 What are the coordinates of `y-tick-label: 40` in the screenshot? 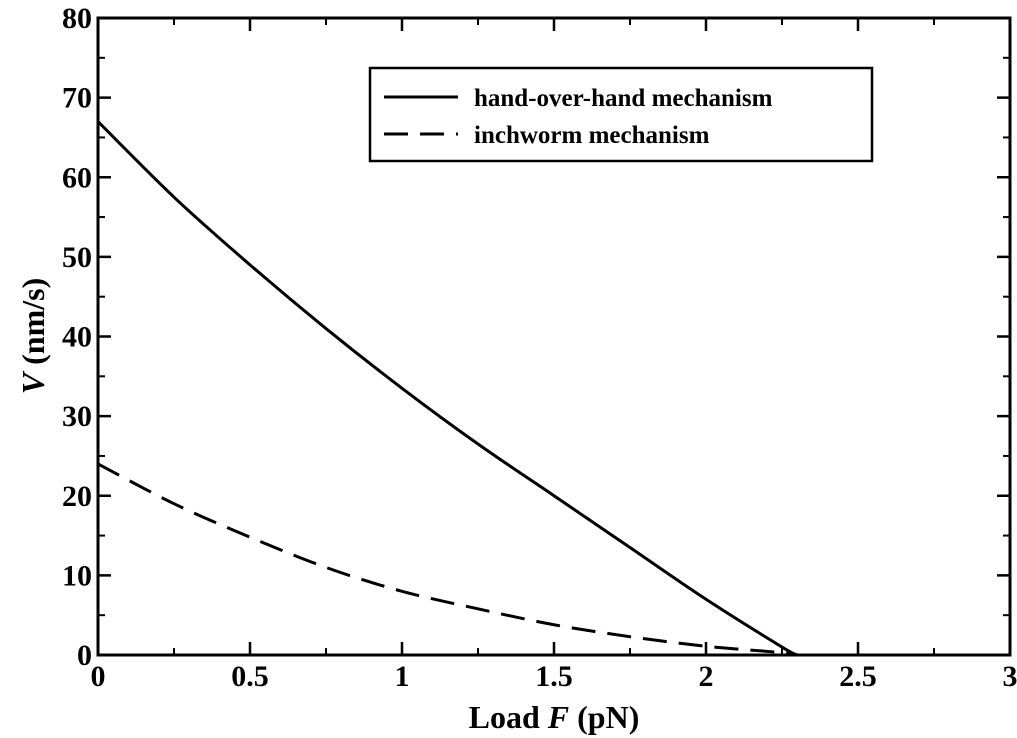 It's located at (77, 337).